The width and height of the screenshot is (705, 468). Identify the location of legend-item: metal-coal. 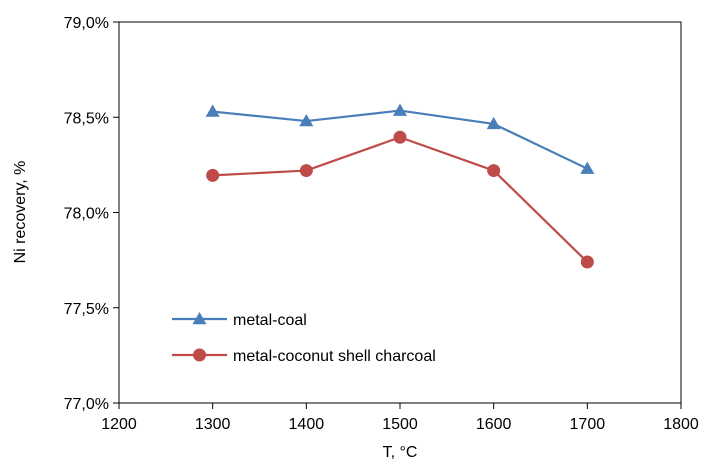
(239, 320).